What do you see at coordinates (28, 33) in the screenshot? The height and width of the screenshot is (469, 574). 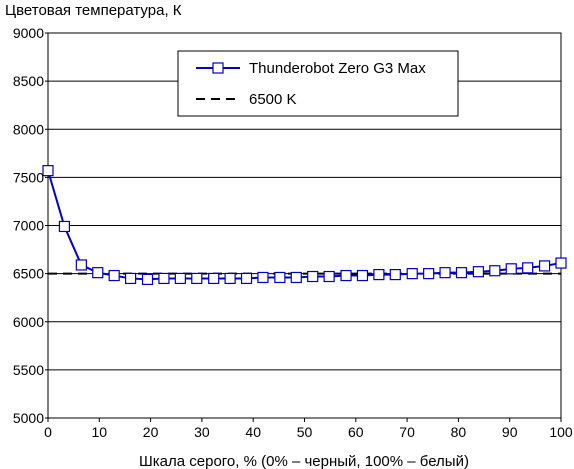 I see `y-tick-label-9000: 9000` at bounding box center [28, 33].